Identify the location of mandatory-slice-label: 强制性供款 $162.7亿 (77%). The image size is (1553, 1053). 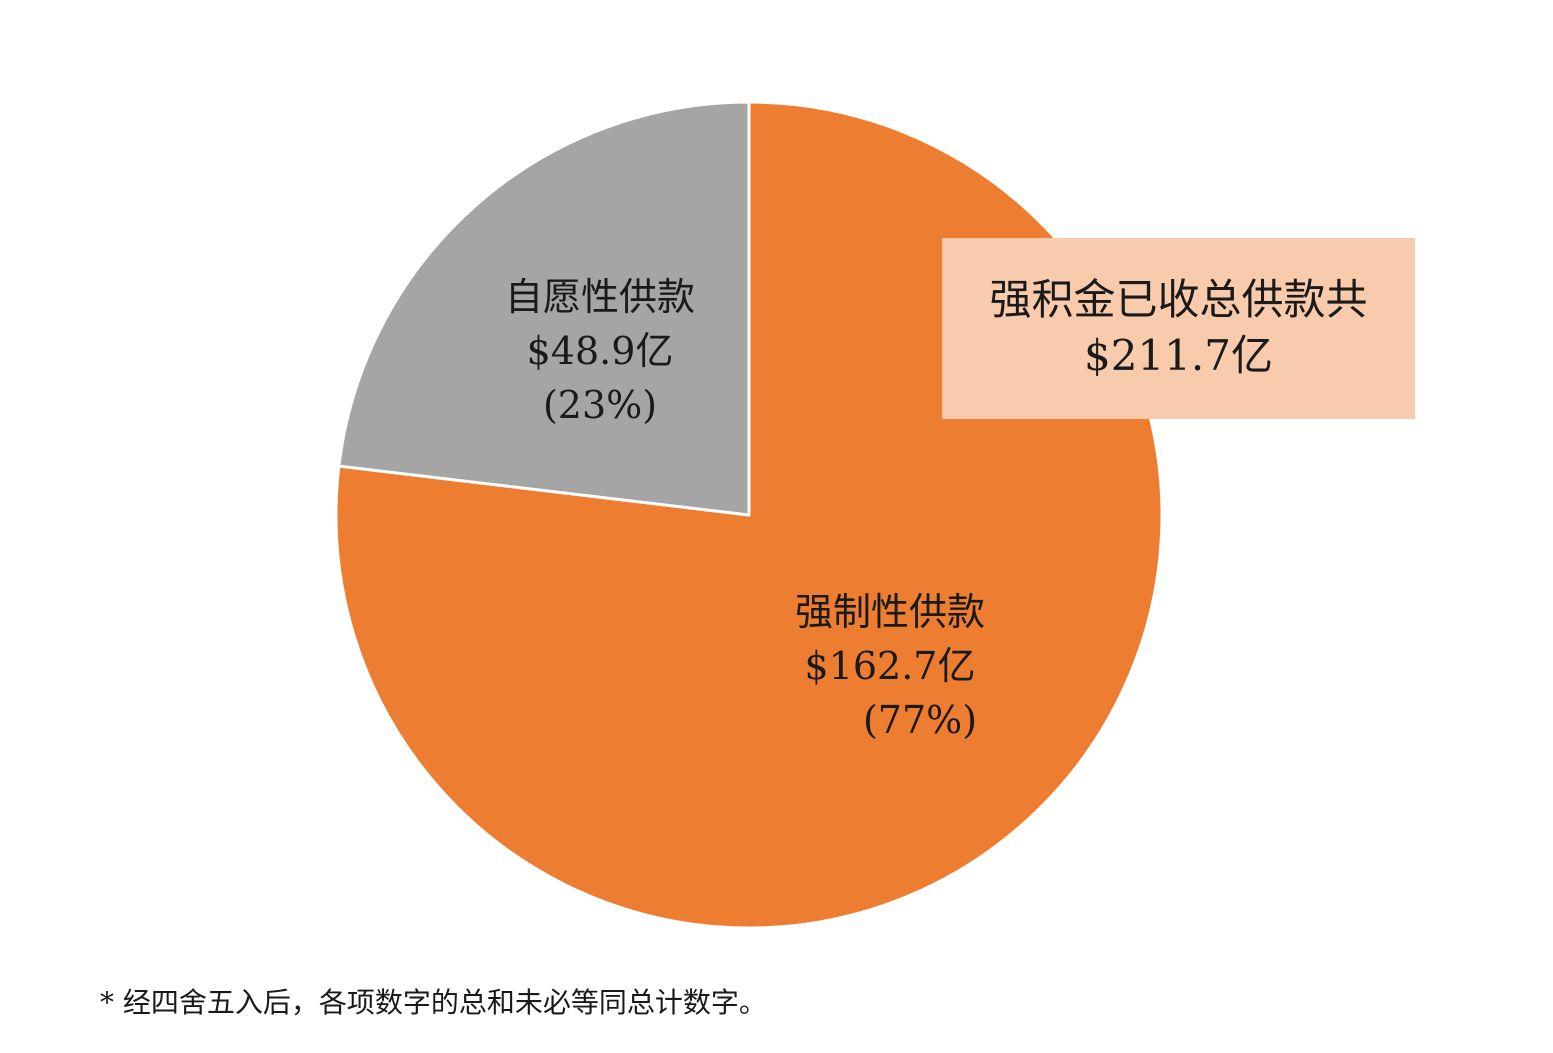
(890, 666).